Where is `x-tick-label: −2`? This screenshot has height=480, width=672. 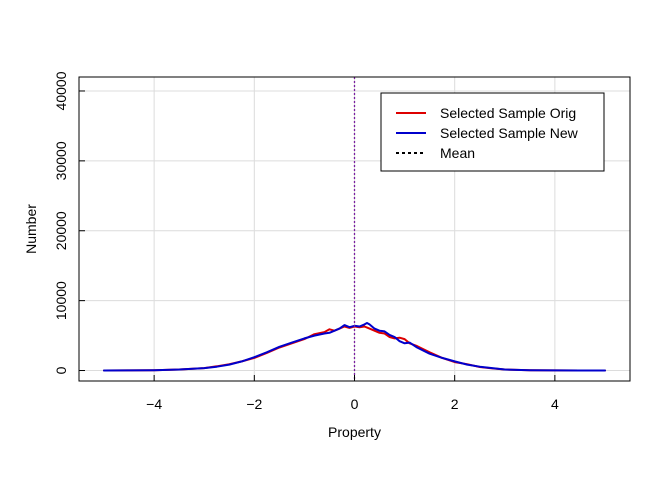 x-tick-label: −2 is located at coordinates (254, 404).